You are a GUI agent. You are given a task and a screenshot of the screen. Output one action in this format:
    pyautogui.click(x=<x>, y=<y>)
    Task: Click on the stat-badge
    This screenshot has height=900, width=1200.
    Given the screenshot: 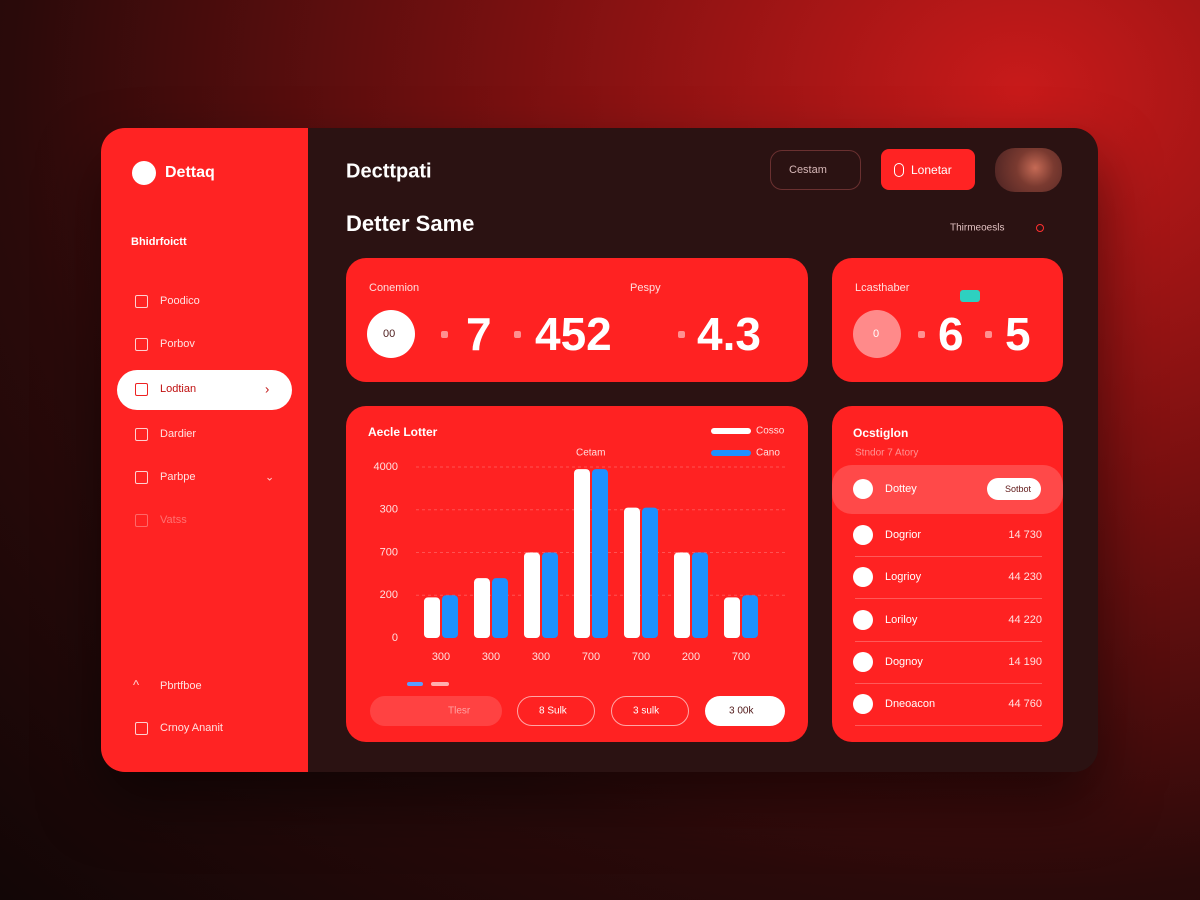 What is the action you would take?
    pyautogui.click(x=391, y=334)
    